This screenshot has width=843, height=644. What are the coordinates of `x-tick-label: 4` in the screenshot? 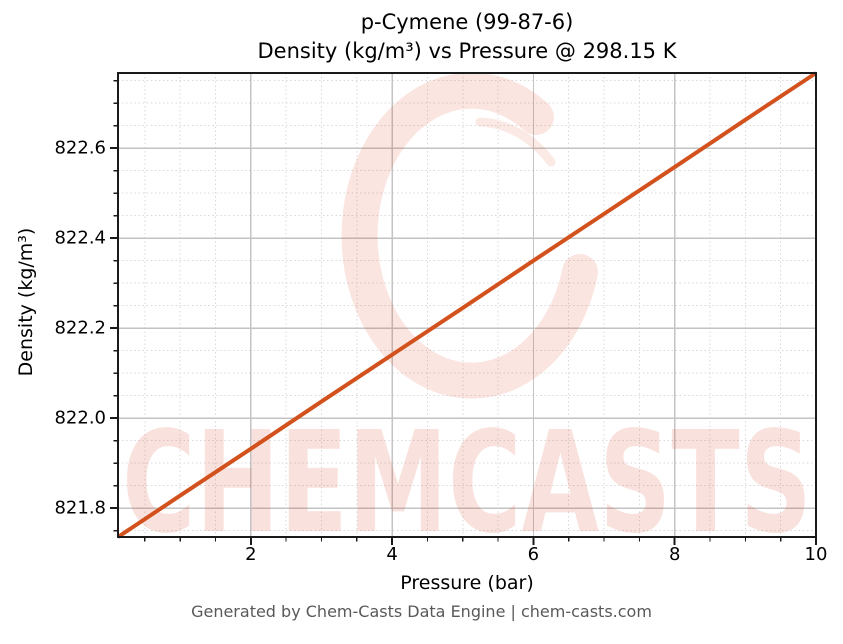 It's located at (392, 554).